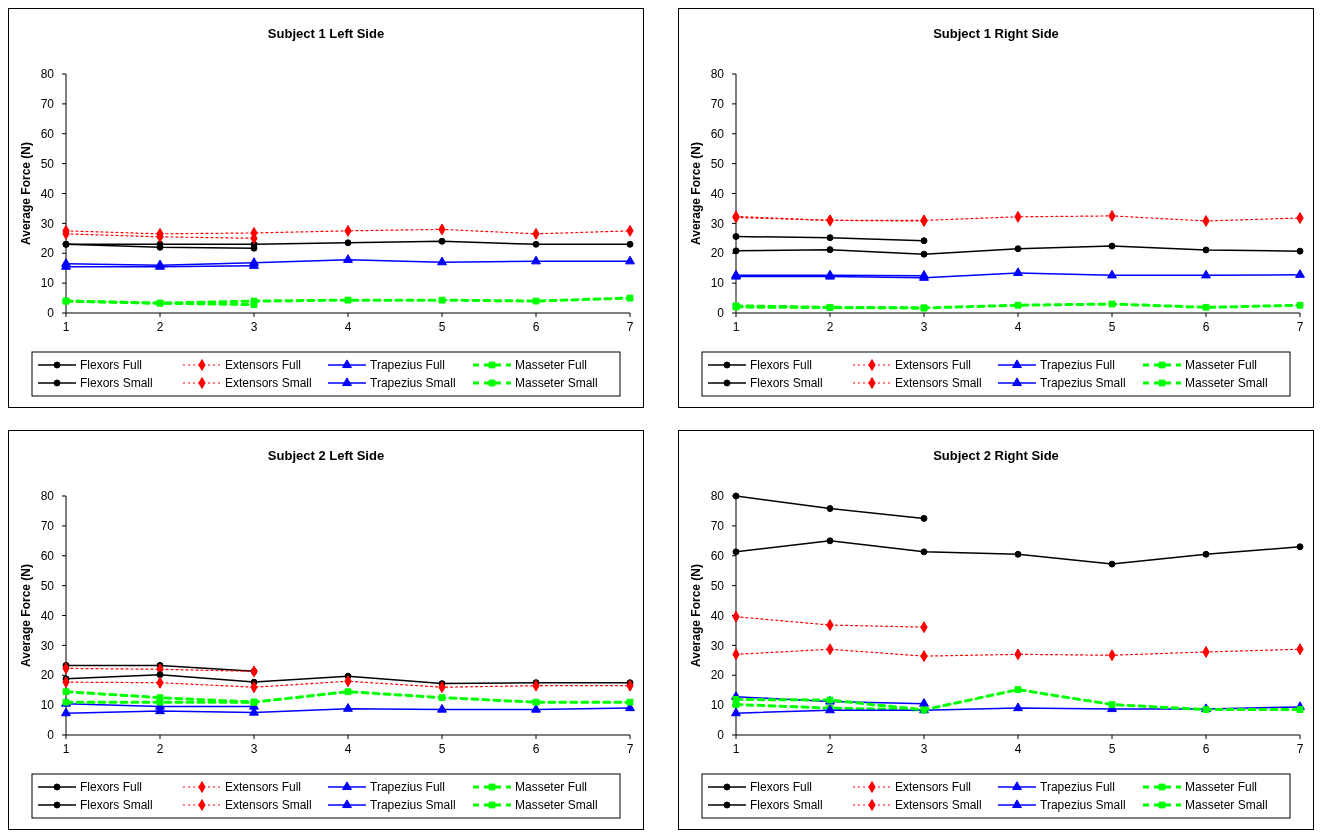 This screenshot has width=1322, height=838. Describe the element at coordinates (996, 33) in the screenshot. I see `chart-title: Subject 1 Right Side` at that location.